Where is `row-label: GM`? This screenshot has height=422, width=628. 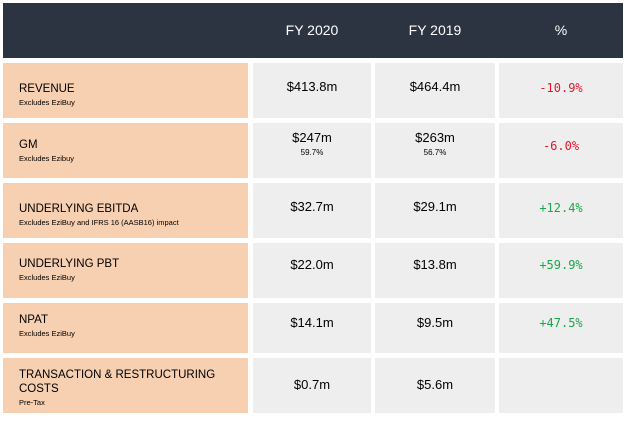
row-label: GM is located at coordinates (28, 145).